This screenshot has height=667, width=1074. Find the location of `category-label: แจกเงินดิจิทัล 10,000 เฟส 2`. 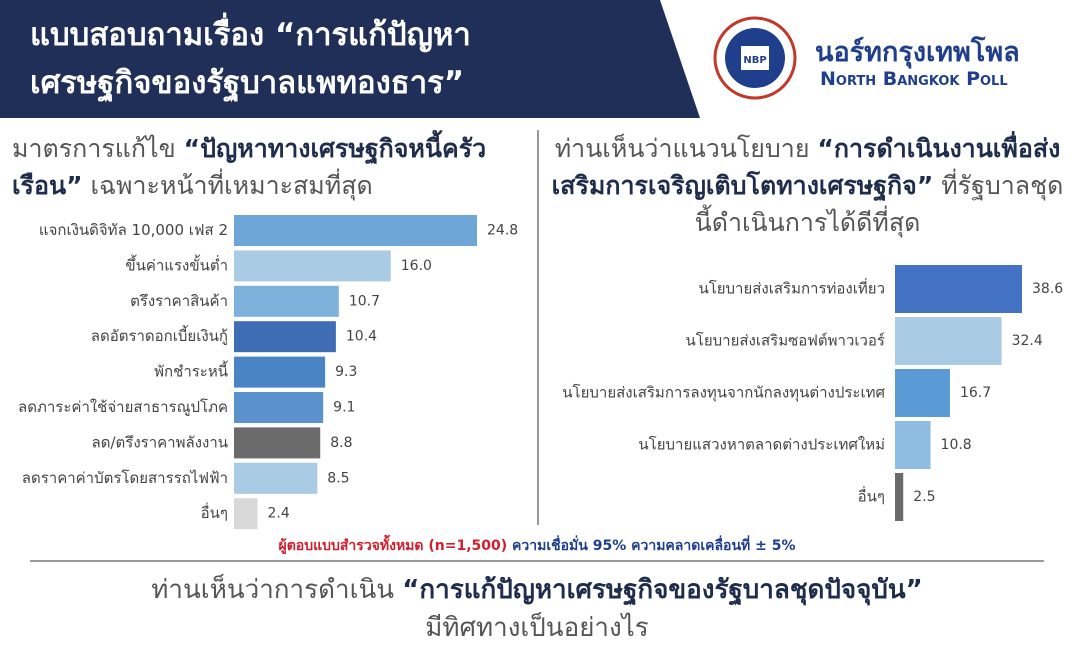

category-label: แจกเงินดิจิทัล 10,000 เฟส 2 is located at coordinates (133, 230).